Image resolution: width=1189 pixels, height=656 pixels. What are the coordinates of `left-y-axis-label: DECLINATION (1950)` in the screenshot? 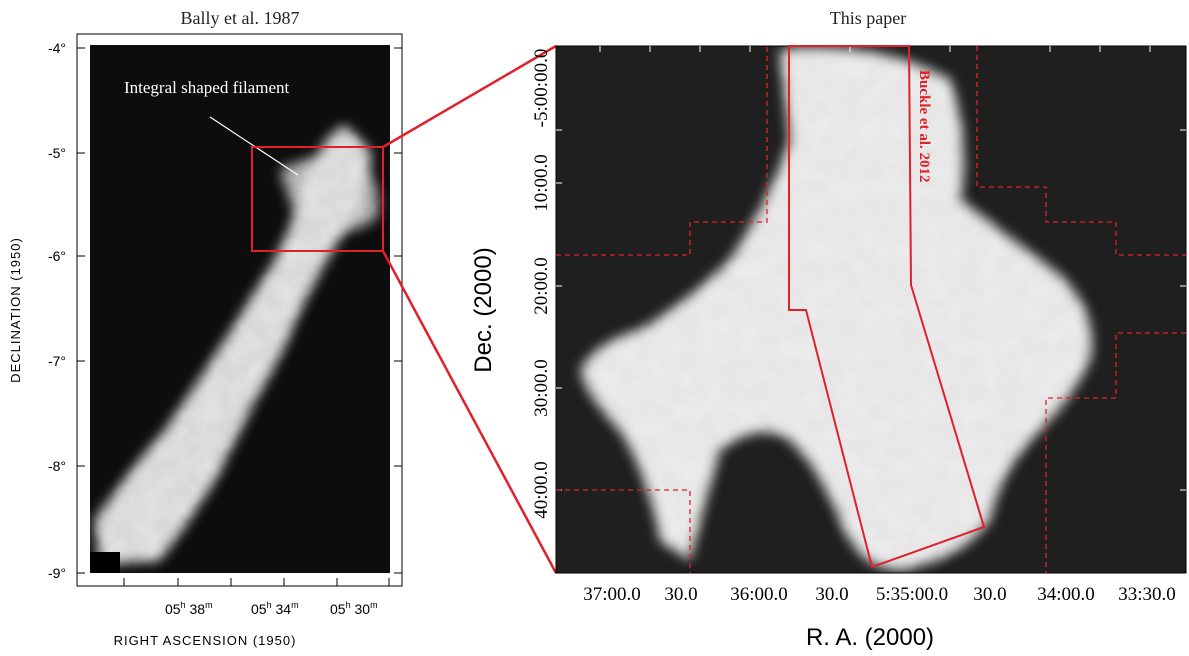 It's located at (15, 310).